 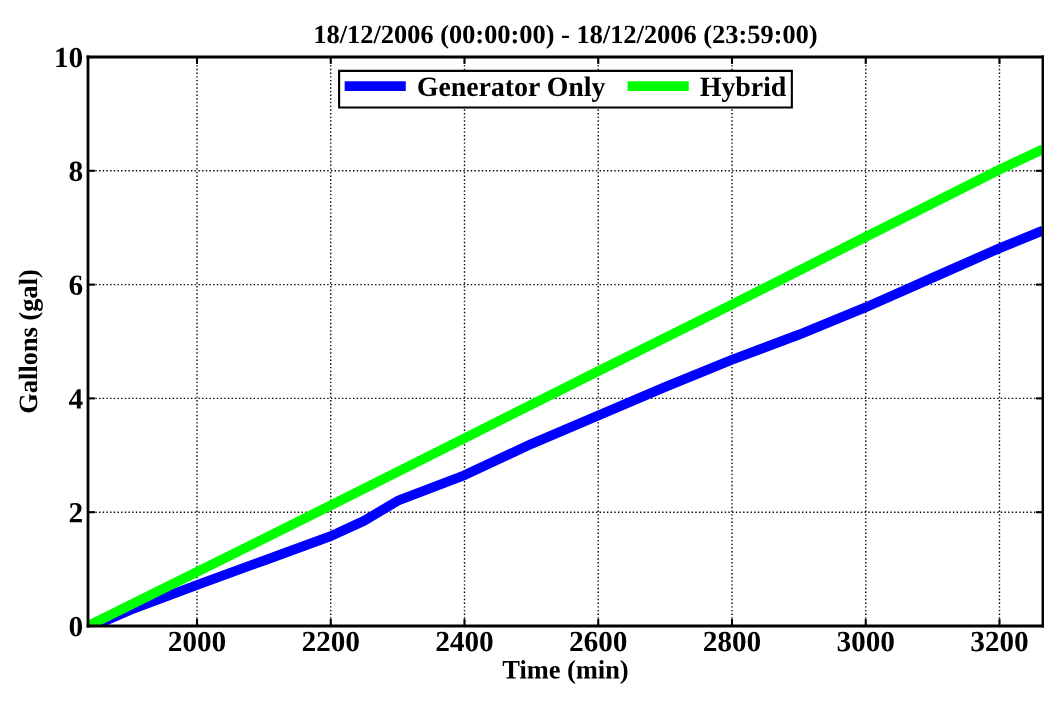 I want to click on x-tick-label: 3000, so click(x=865, y=641).